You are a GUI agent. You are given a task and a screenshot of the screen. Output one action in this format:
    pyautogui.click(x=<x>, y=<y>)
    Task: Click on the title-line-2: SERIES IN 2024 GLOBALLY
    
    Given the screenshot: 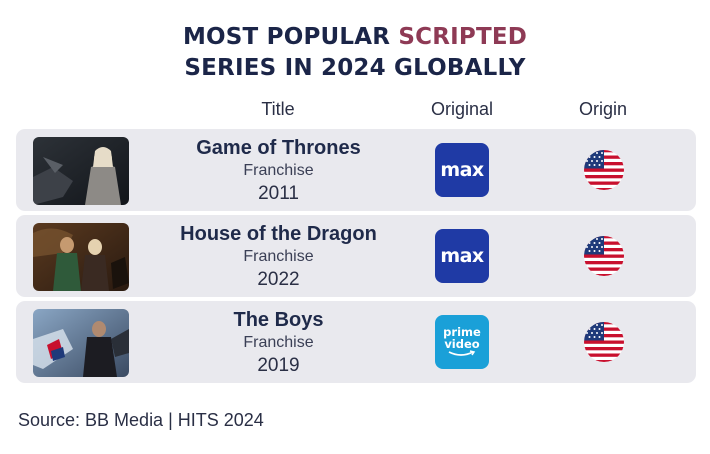 What is the action you would take?
    pyautogui.click(x=355, y=68)
    